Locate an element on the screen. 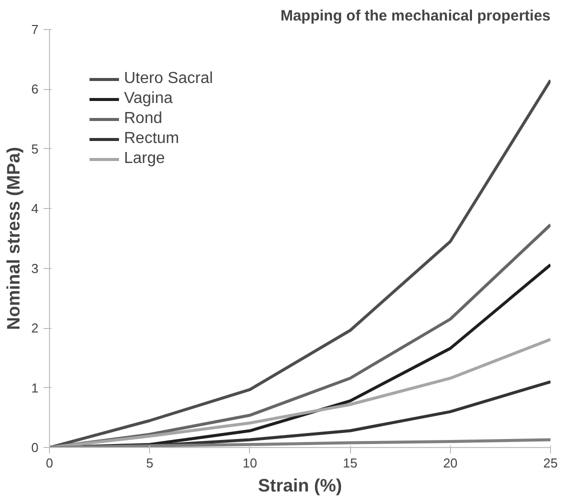 The height and width of the screenshot is (503, 575). x-tick-label: 0 is located at coordinates (50, 463).